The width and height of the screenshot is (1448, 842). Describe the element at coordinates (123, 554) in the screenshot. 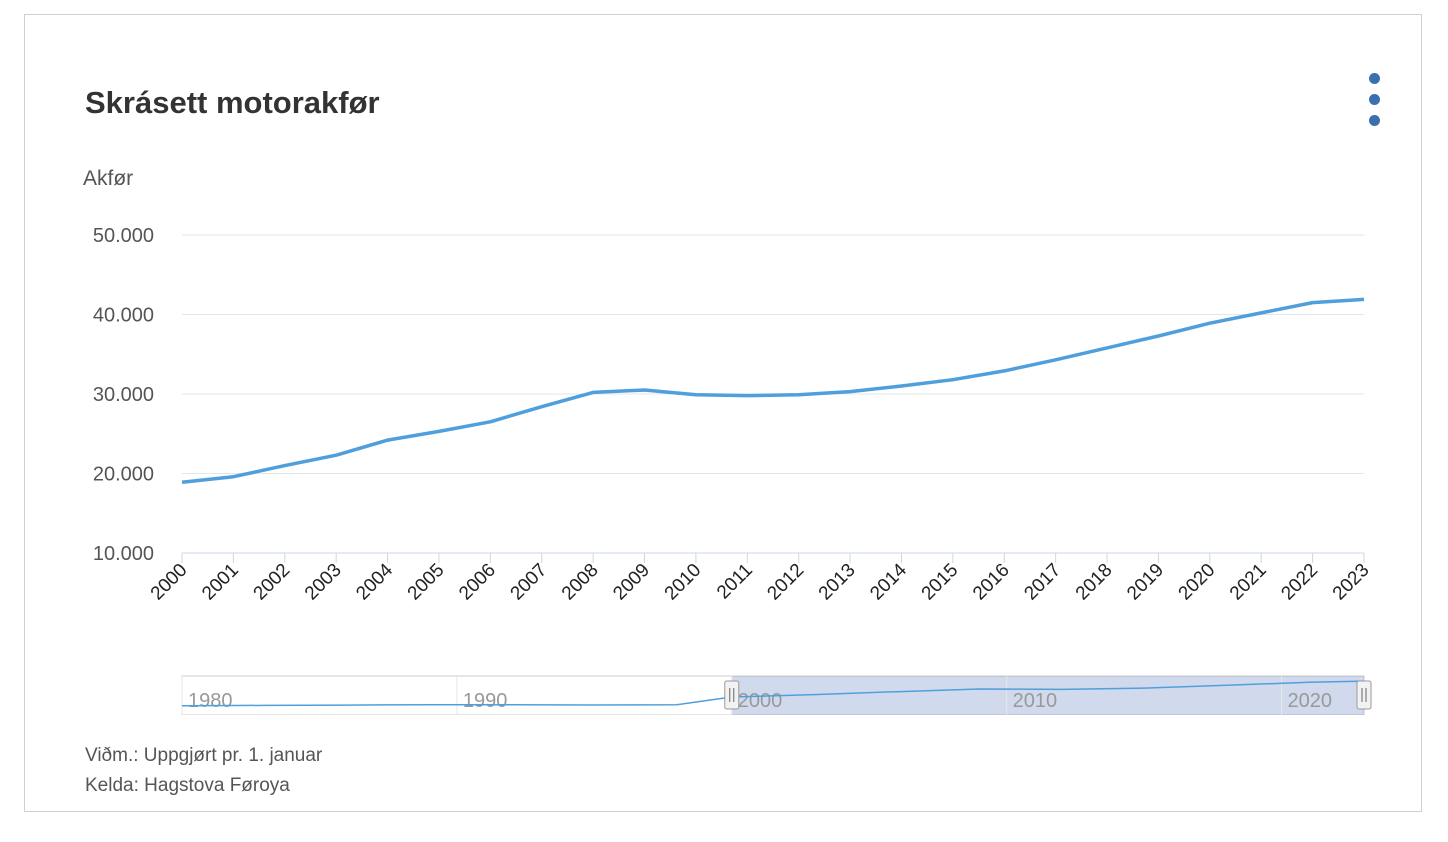

I see `y-tick-label: 10.000` at that location.